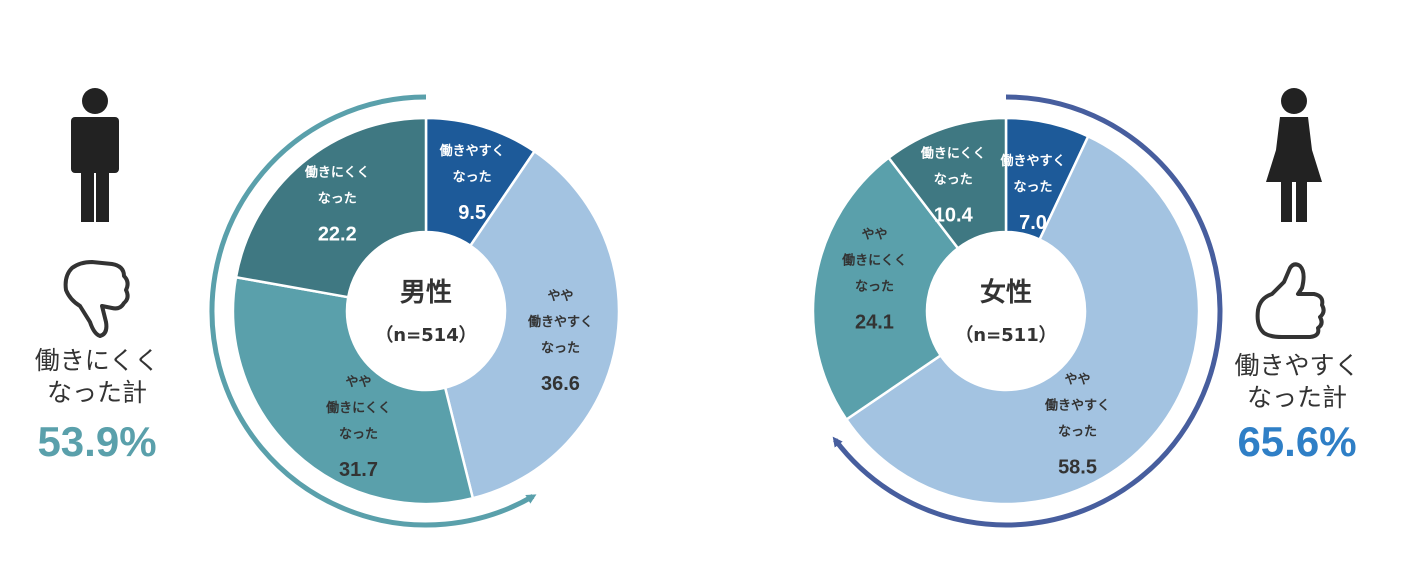 This screenshot has width=1408, height=587. Describe the element at coordinates (560, 322) in the screenshot. I see `male-slice-2-label-line: 働きやすく` at that location.